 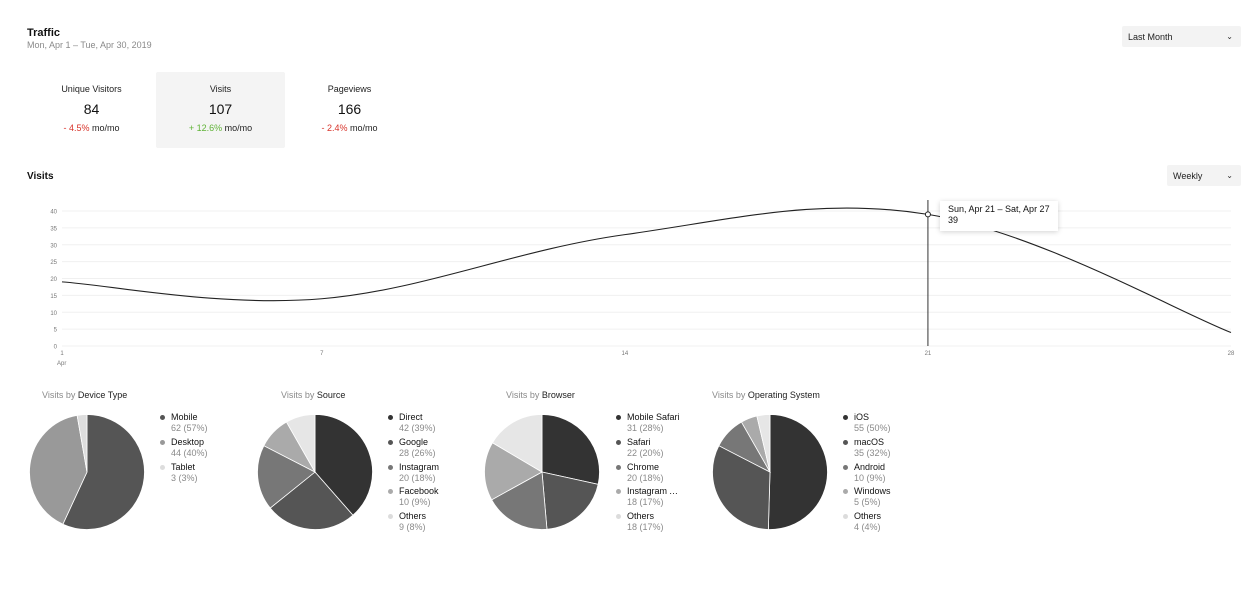 I want to click on legend-item: Google 28 (26%), so click(x=443, y=449).